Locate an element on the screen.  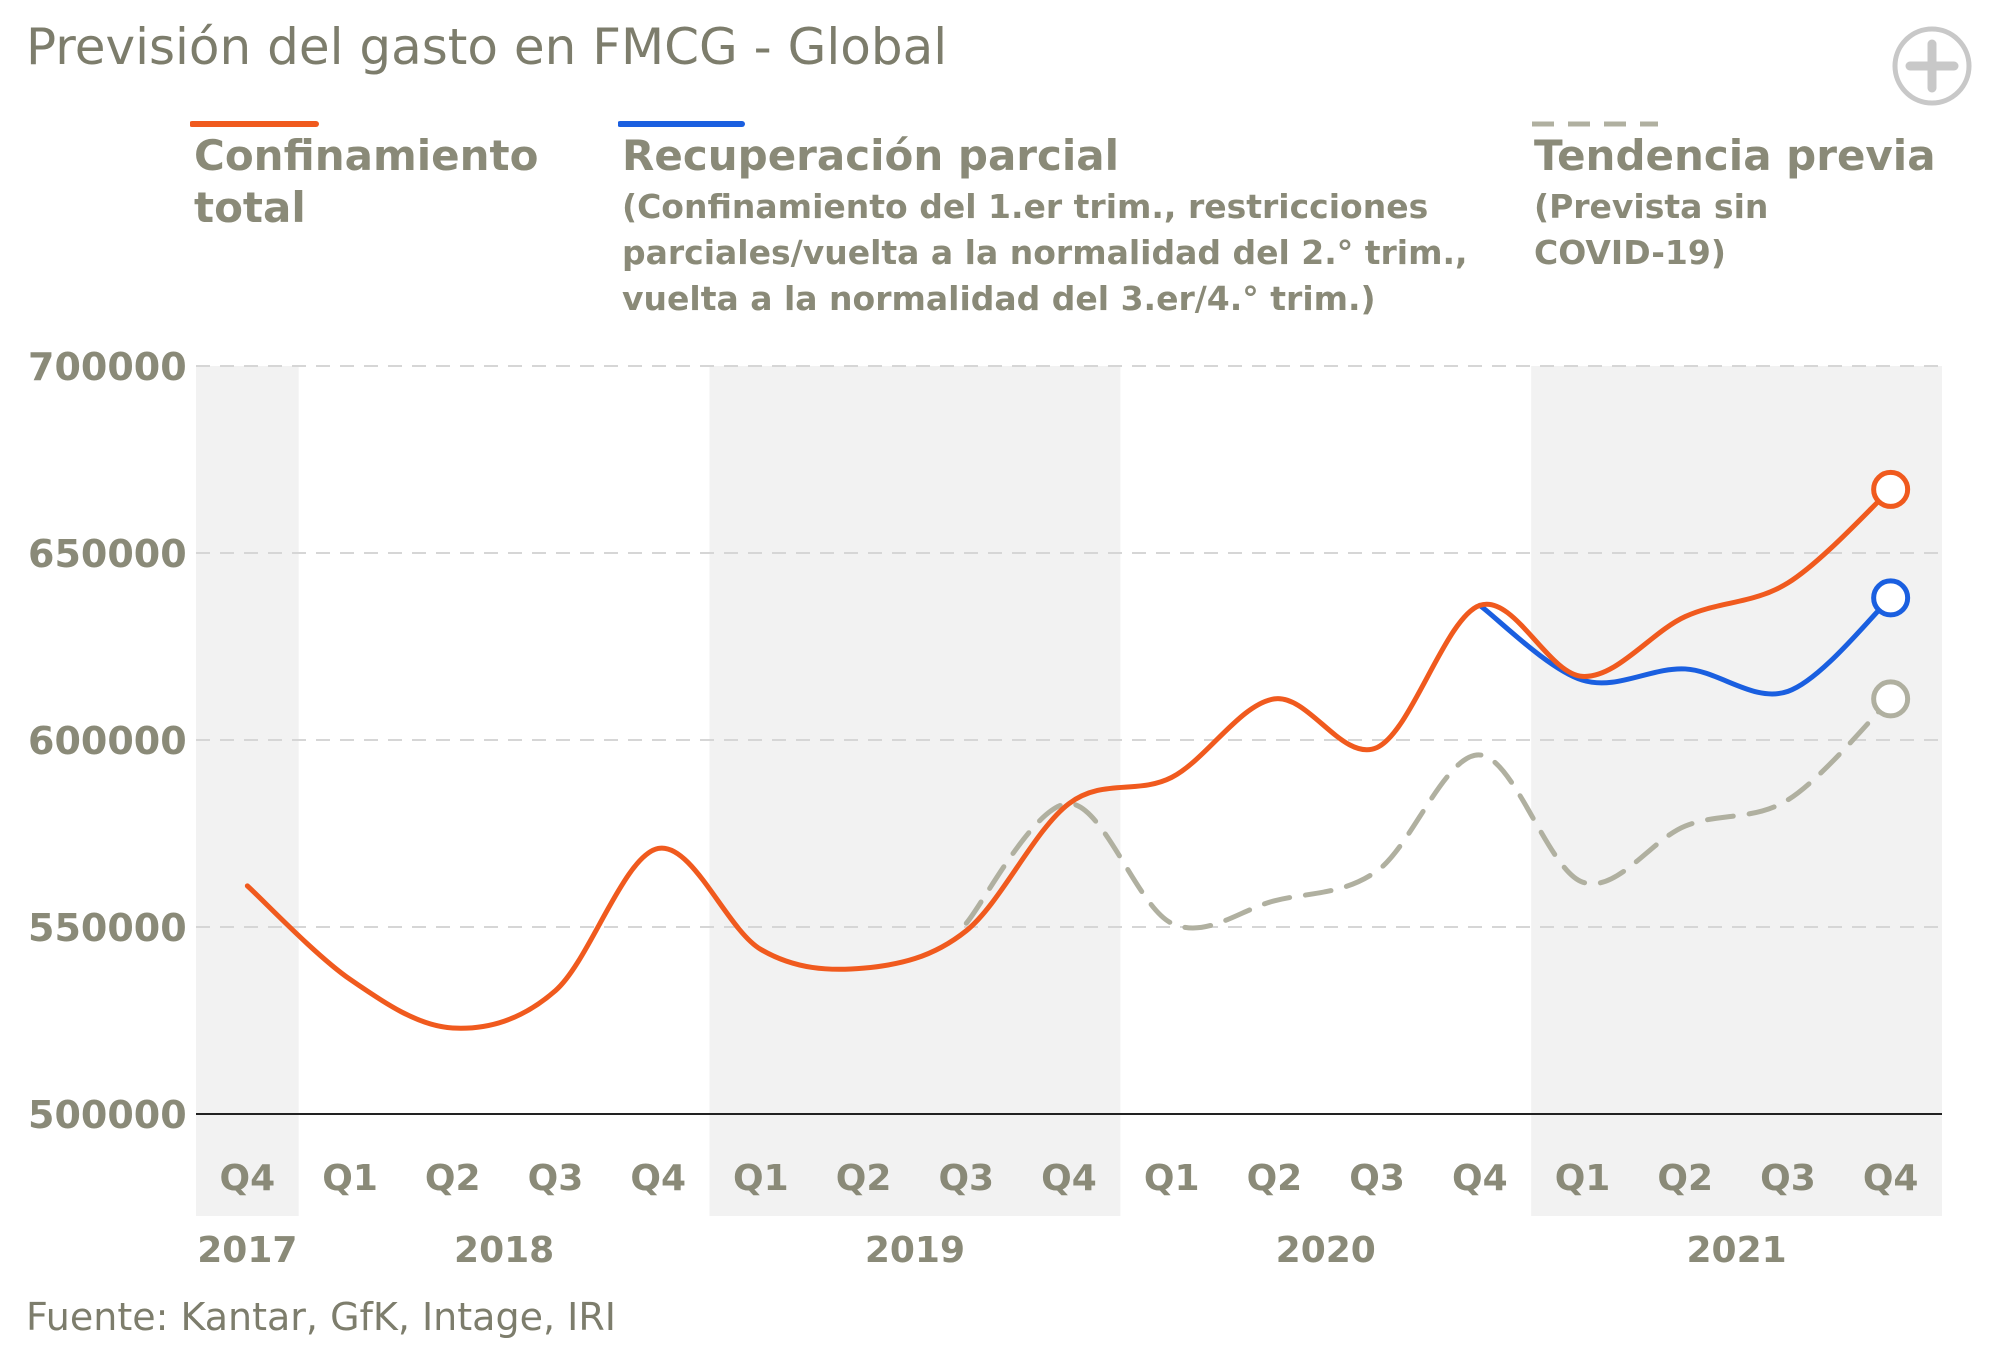
legend-swatch-dashed-gray is located at coordinates (1595, 124).